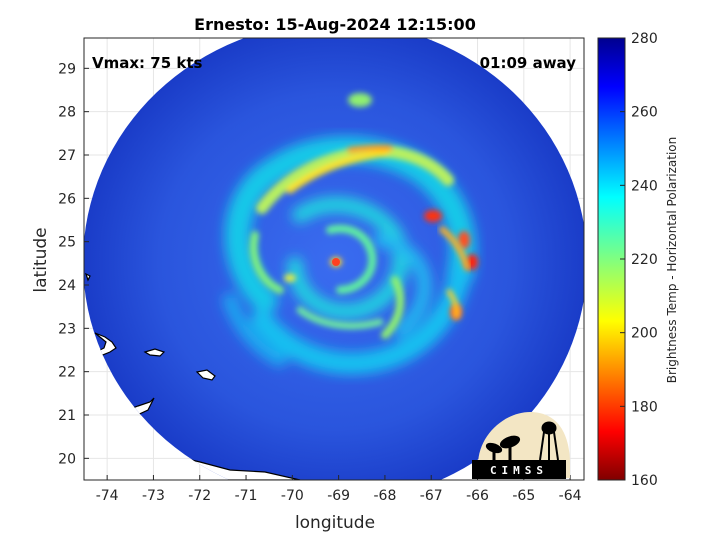 The image size is (720, 540). I want to click on x-tick-label: -71, so click(246, 496).